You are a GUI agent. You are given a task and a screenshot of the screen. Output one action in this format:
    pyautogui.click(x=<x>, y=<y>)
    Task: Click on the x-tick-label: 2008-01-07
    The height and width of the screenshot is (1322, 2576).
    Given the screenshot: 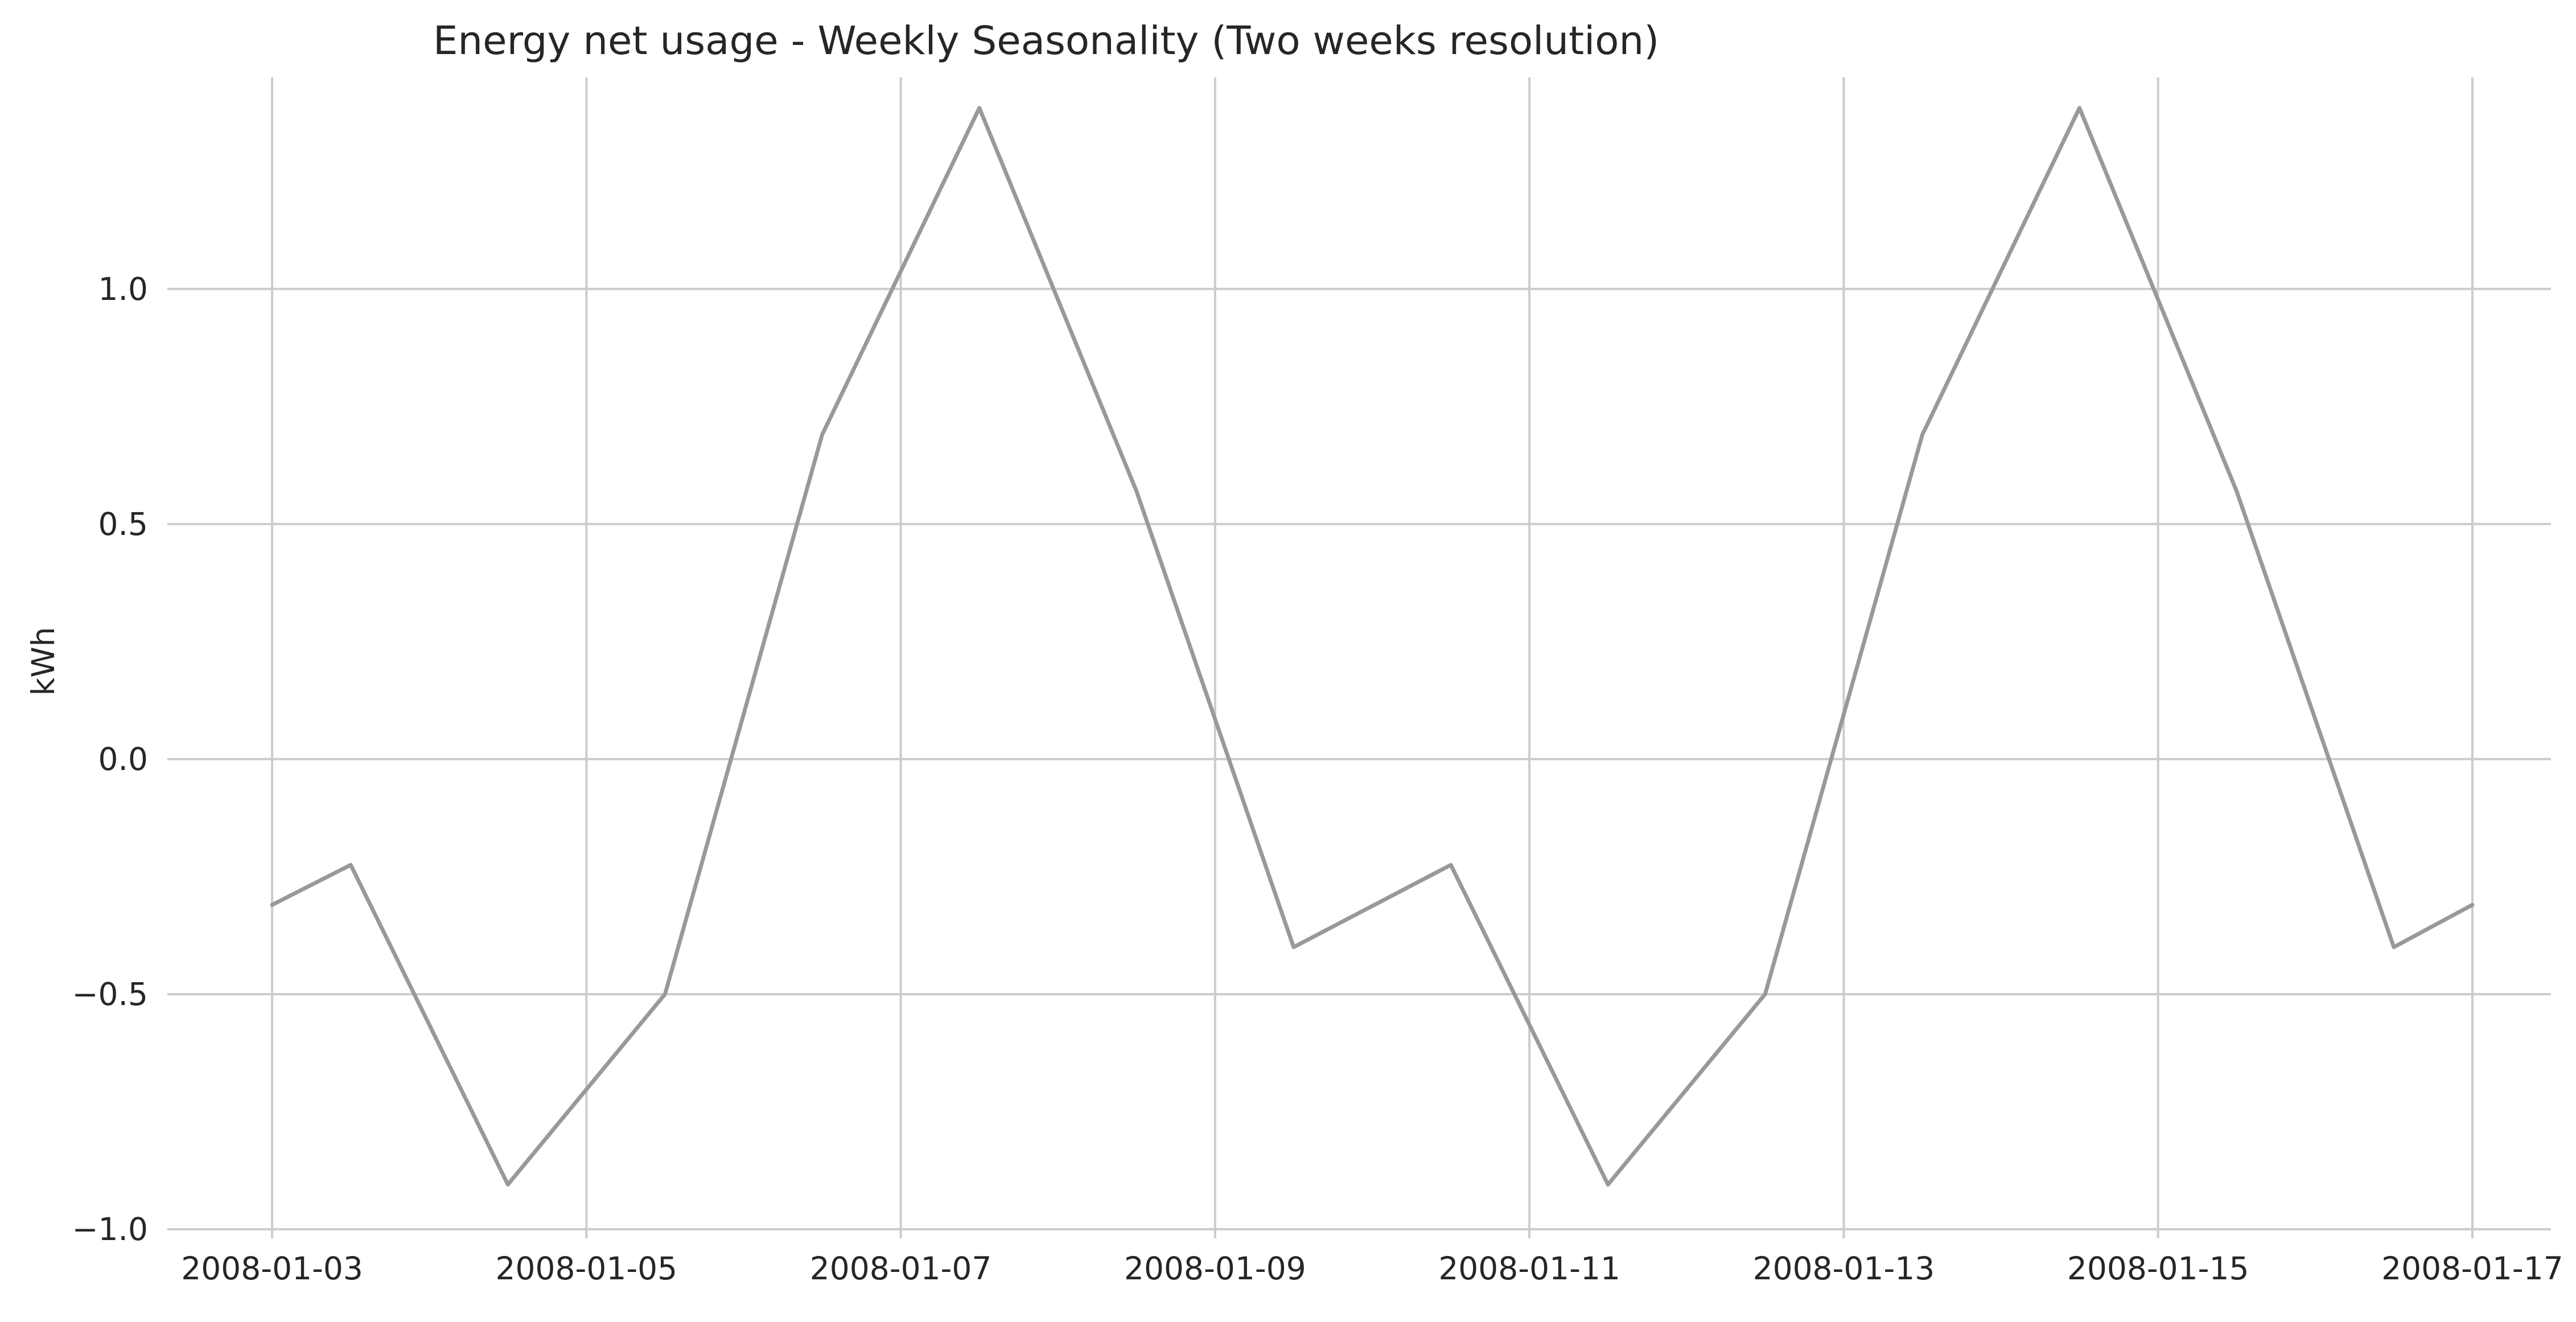 What is the action you would take?
    pyautogui.click(x=901, y=1268)
    